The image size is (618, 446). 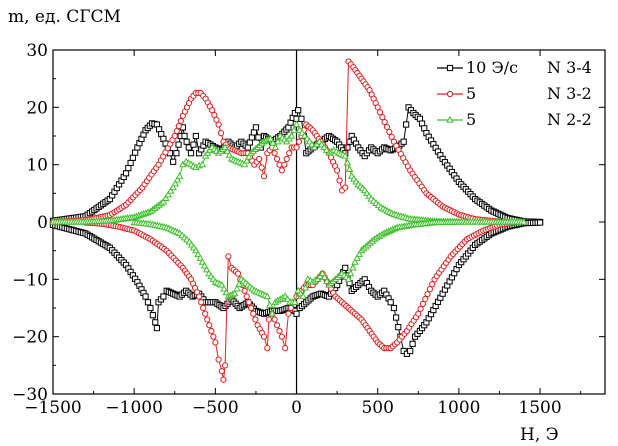 What do you see at coordinates (30, 395) in the screenshot?
I see `y-tick-label: −30` at bounding box center [30, 395].